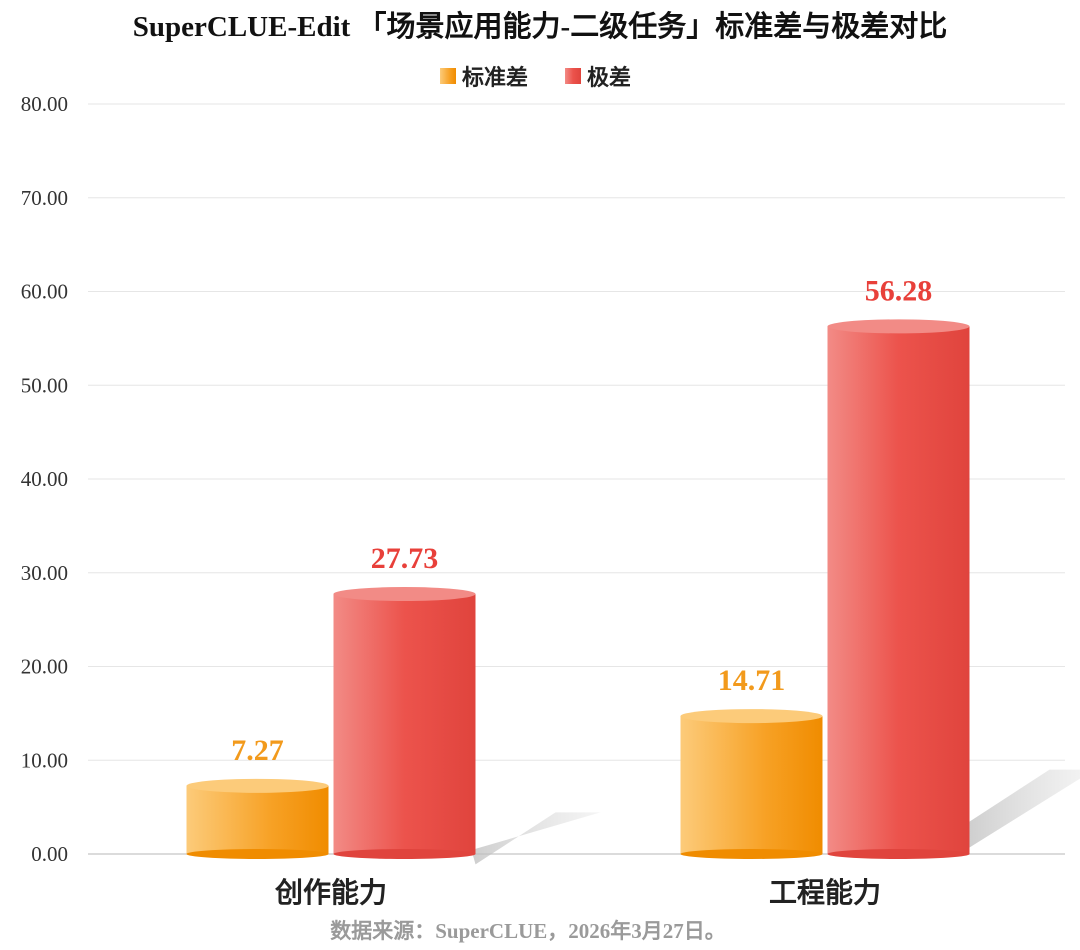  Describe the element at coordinates (257, 750) in the screenshot. I see `data-label: 7.27` at that location.